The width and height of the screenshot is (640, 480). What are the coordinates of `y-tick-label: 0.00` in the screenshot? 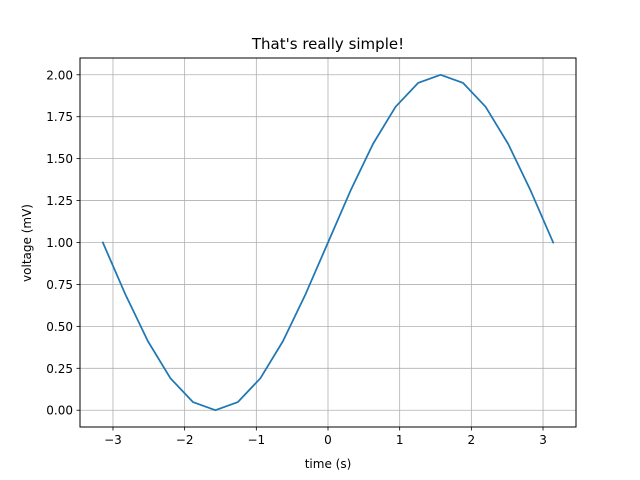 It's located at (59, 411).